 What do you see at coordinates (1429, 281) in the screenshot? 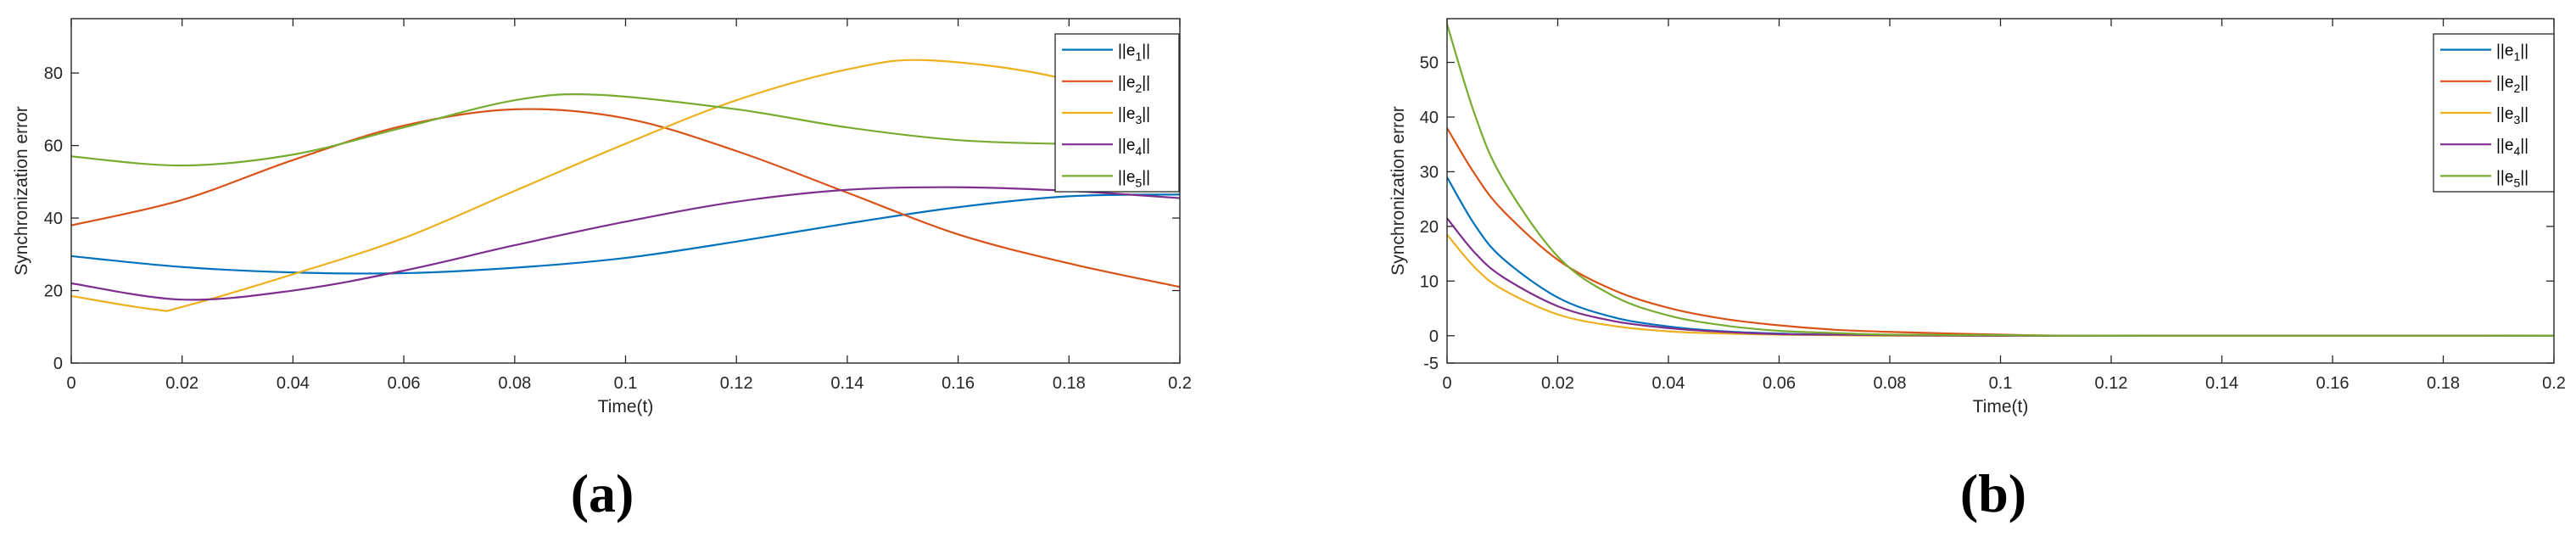
I see `y-tick-label: 10` at bounding box center [1429, 281].